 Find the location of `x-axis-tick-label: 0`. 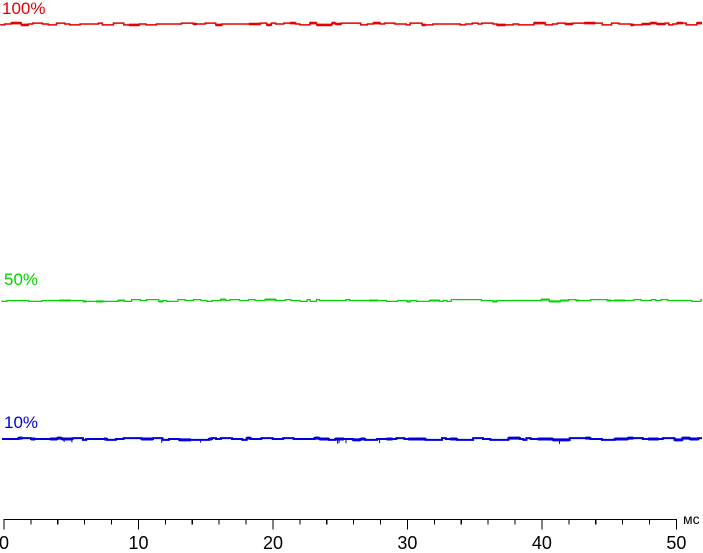

x-axis-tick-label: 0 is located at coordinates (4, 543).